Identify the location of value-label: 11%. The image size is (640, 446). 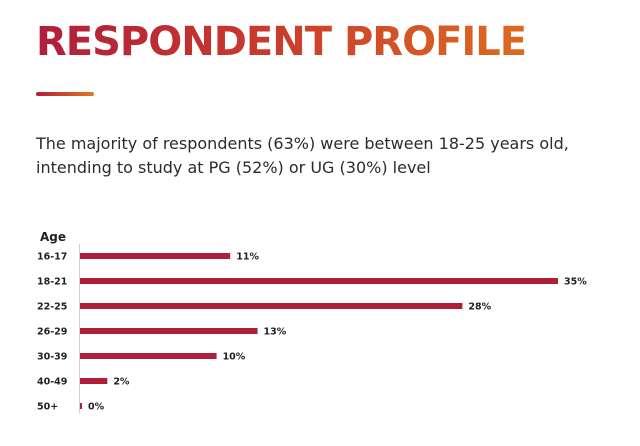
(247, 257).